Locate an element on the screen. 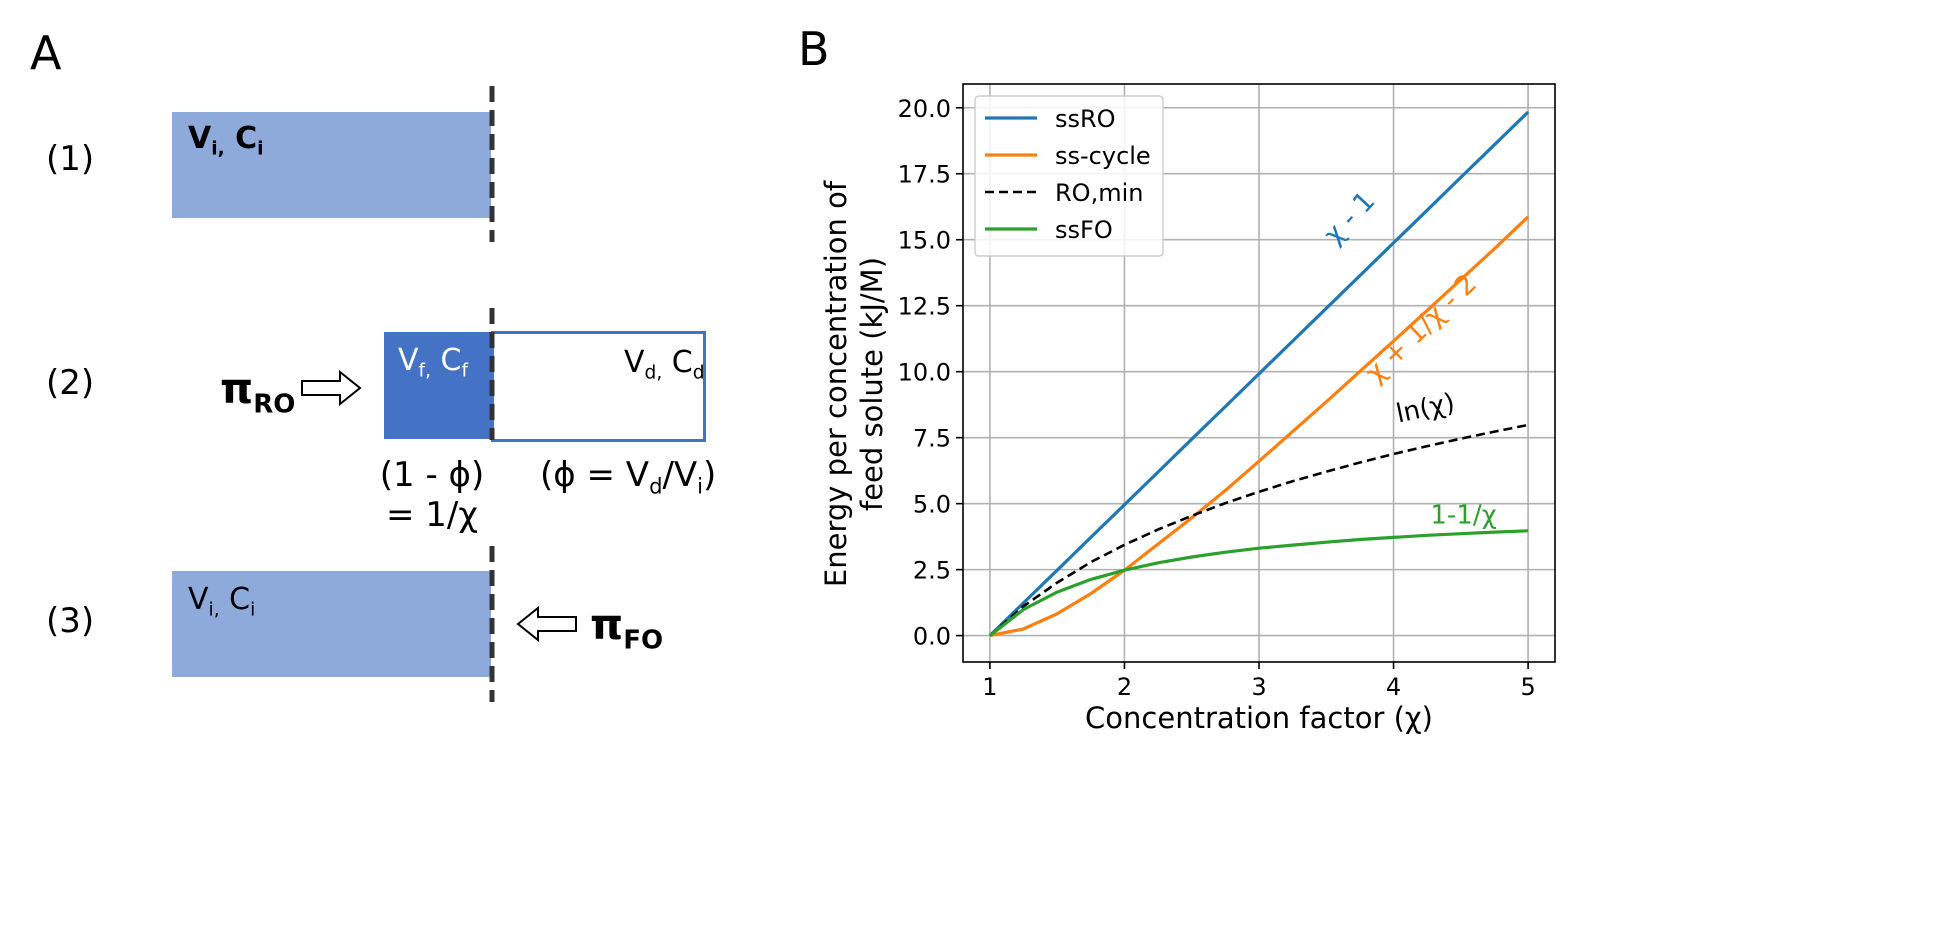 This screenshot has height=931, width=1947. pi-ro-label: πRO is located at coordinates (258, 392).